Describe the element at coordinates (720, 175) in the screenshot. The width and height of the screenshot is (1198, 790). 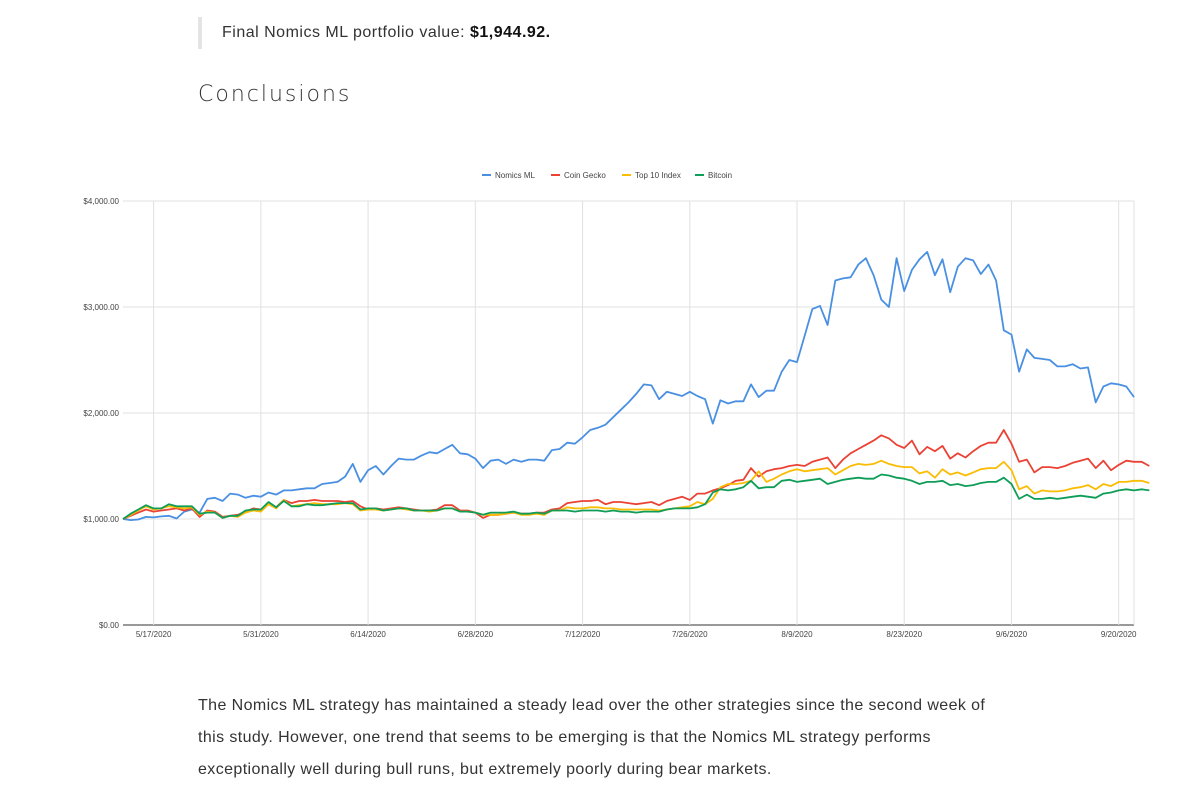
I see `legend-label: Bitcoin` at that location.